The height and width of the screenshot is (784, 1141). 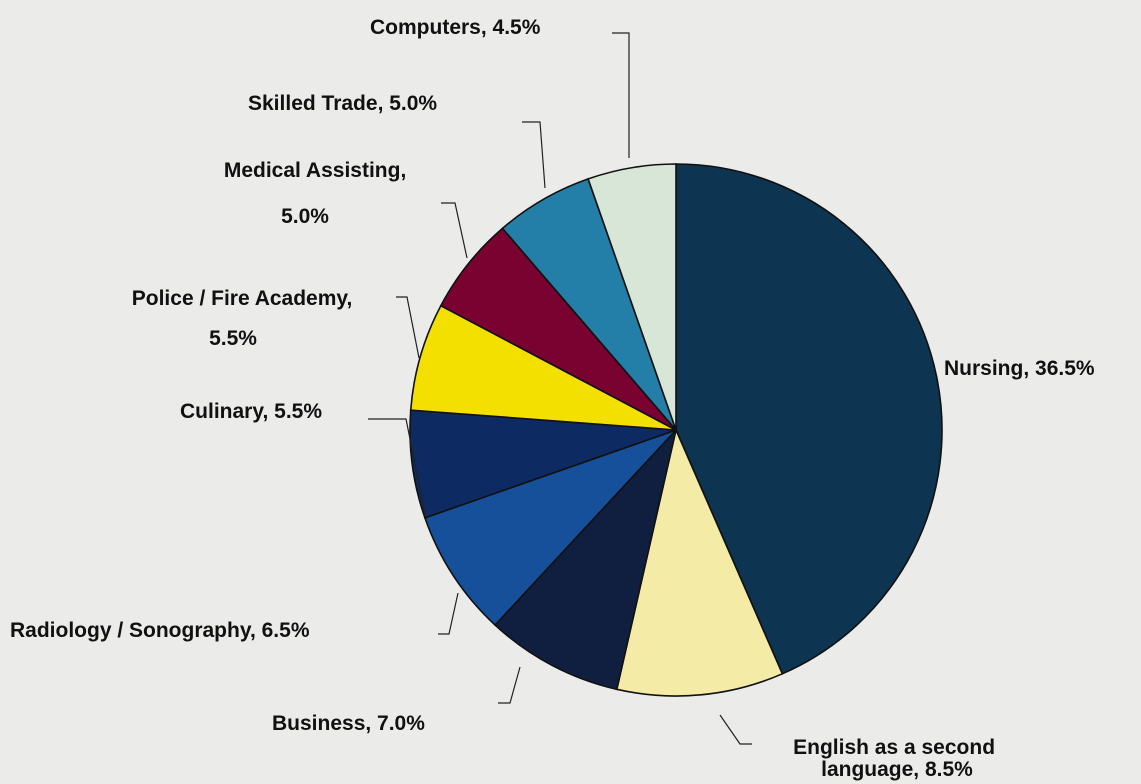 I want to click on label-esl: English as a second language, 8.5%, so click(x=897, y=758).